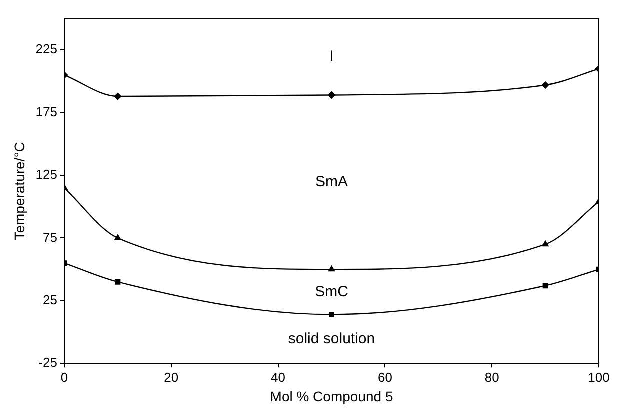 The width and height of the screenshot is (621, 414). What do you see at coordinates (47, 112) in the screenshot?
I see `y-tick-label: 175` at bounding box center [47, 112].